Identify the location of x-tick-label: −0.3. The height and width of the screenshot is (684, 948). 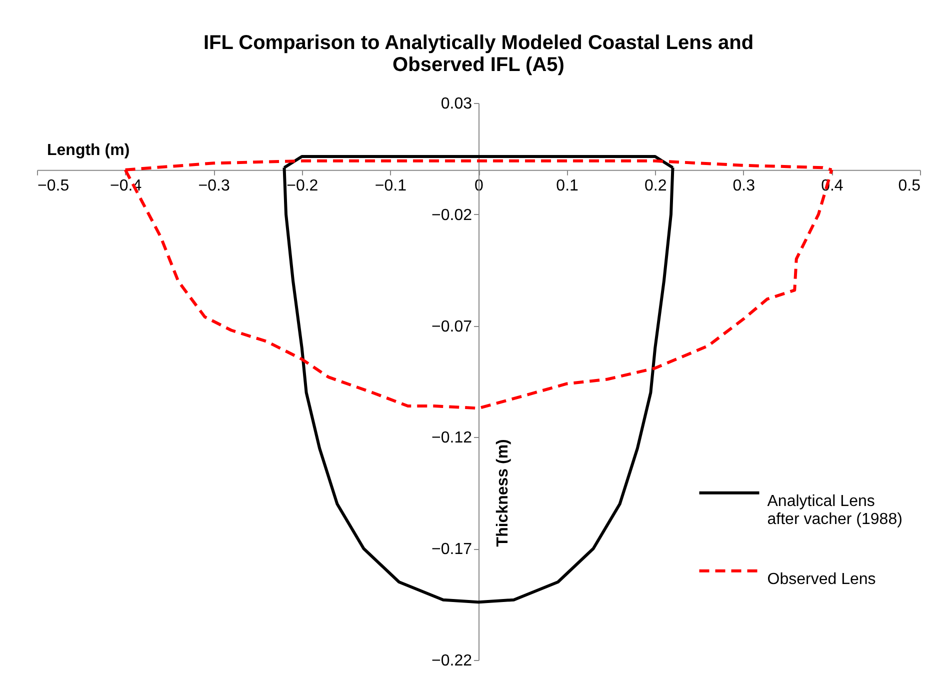
(214, 185).